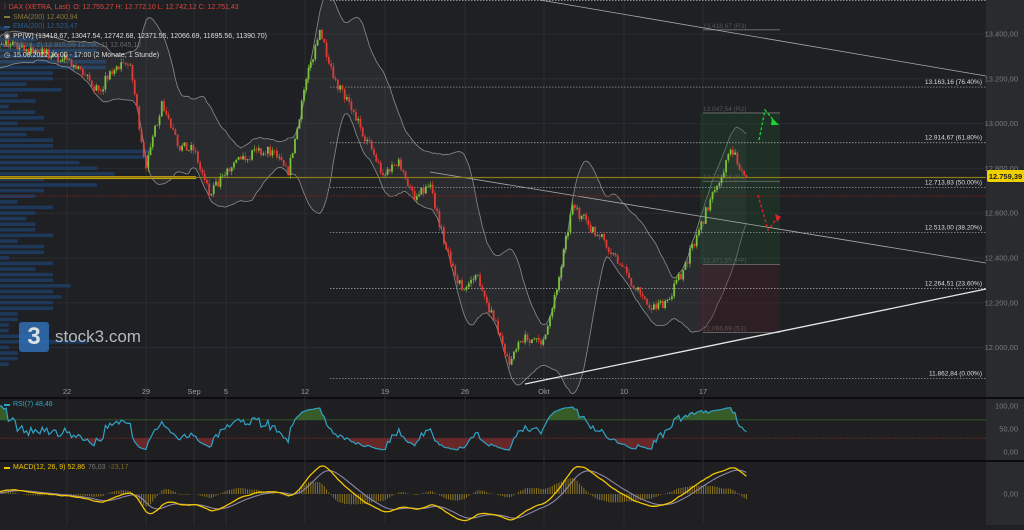  I want to click on y-tick-label: 13.400,00, so click(1001, 34).